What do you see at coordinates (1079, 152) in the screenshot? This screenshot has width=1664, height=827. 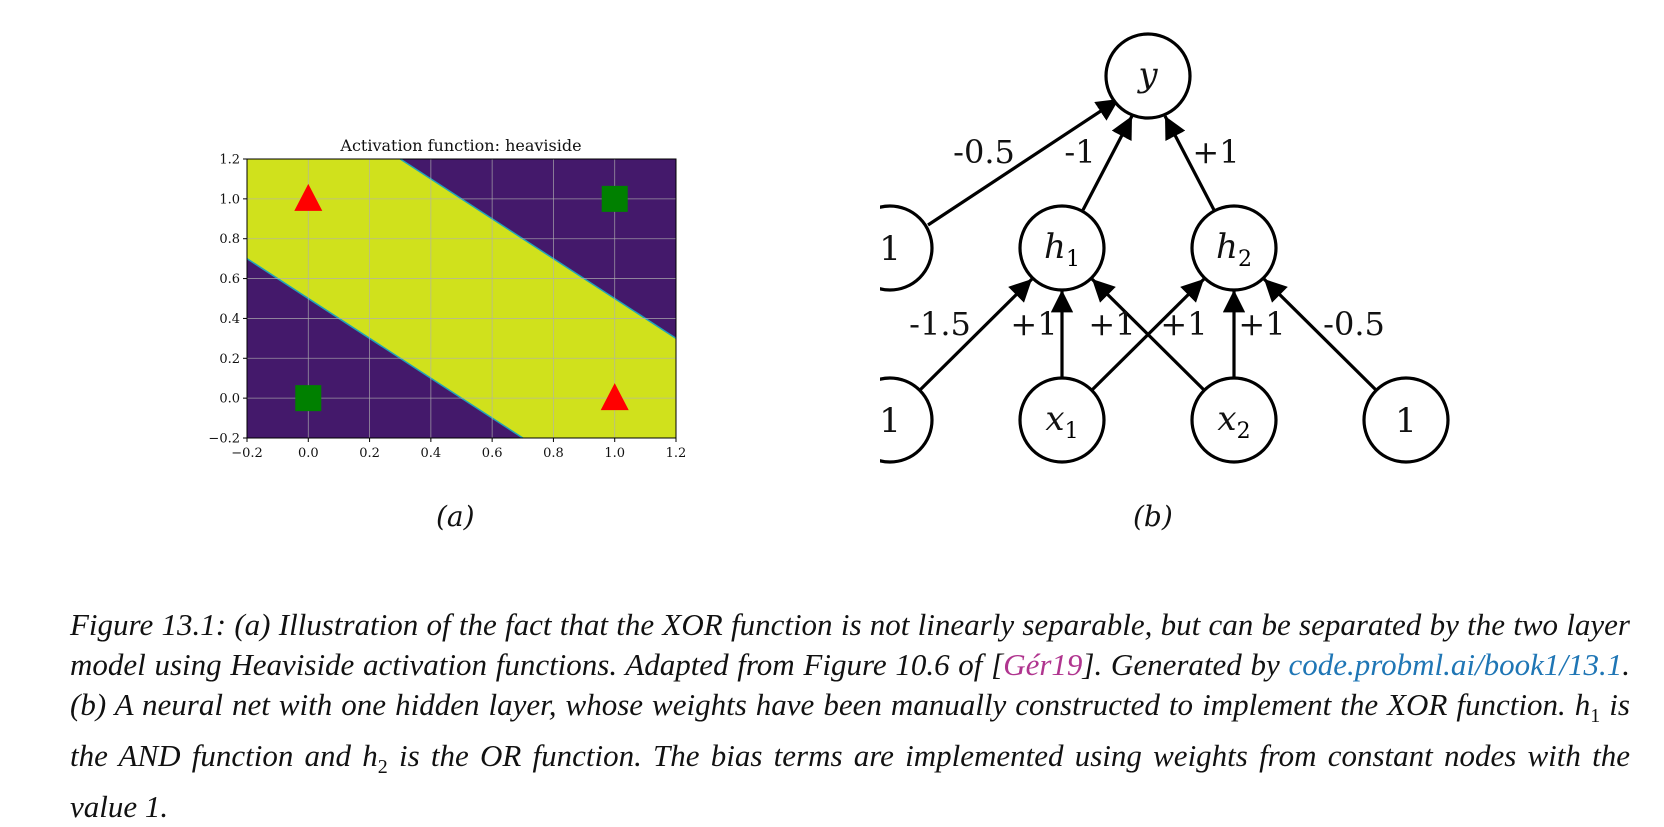 I see `weight-h1-to-y: -1` at bounding box center [1079, 152].